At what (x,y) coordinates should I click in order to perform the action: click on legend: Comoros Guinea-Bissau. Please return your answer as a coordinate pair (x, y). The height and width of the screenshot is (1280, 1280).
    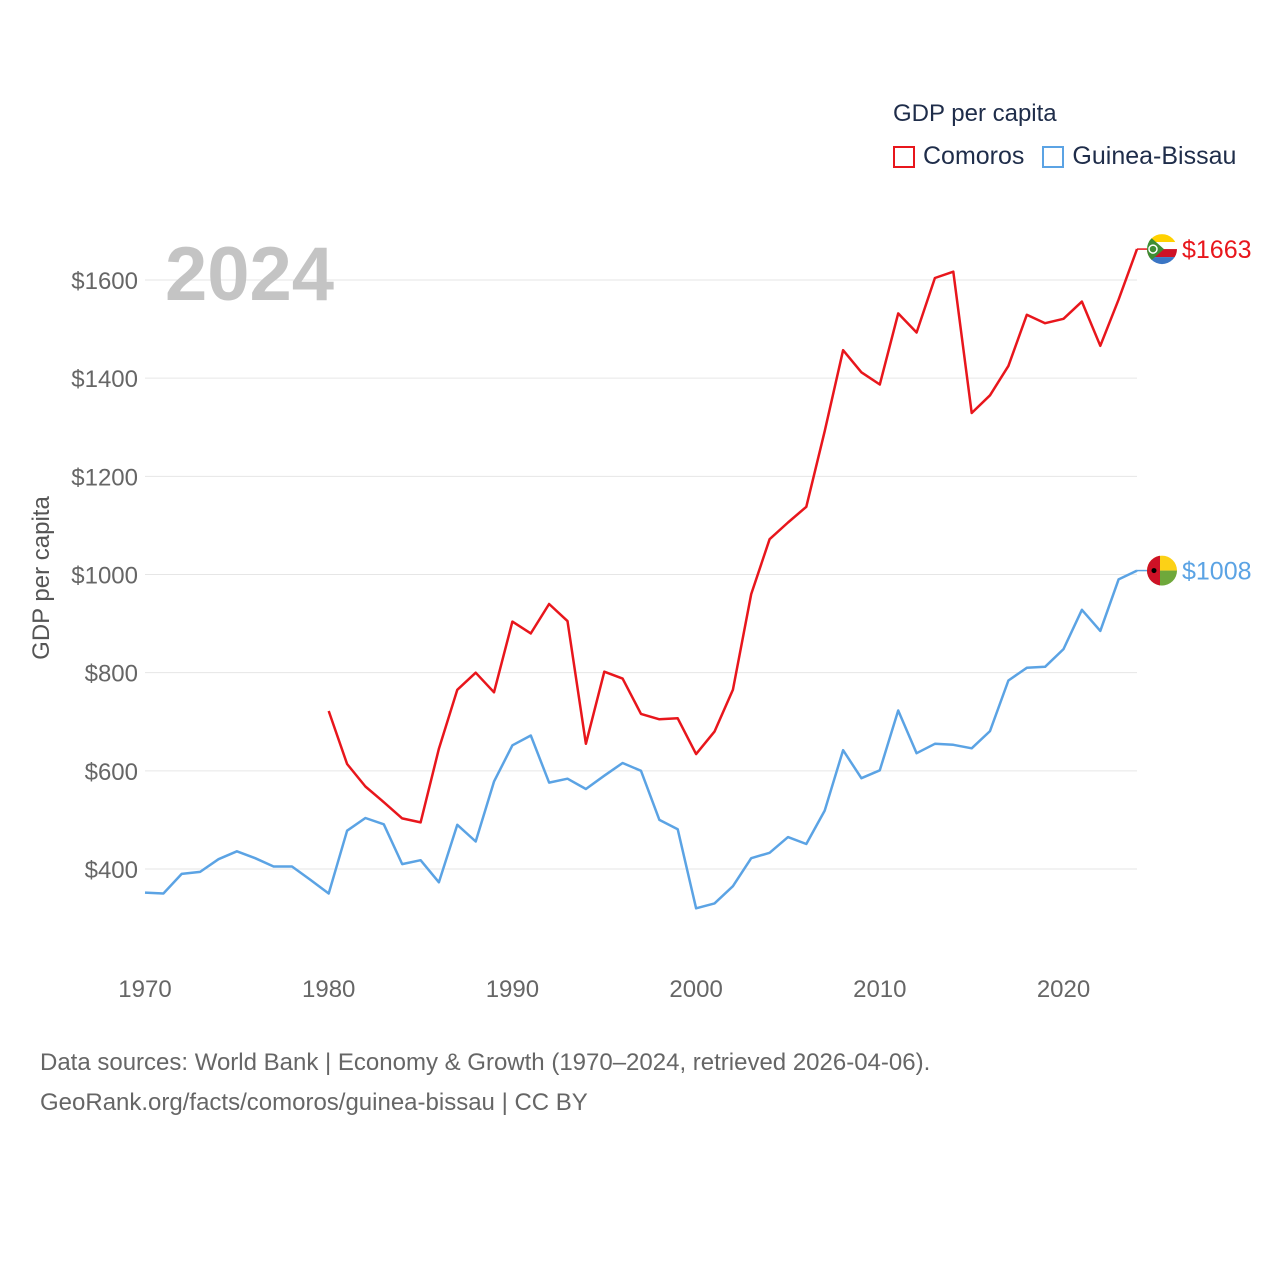
    Looking at the image, I should click on (1073, 156).